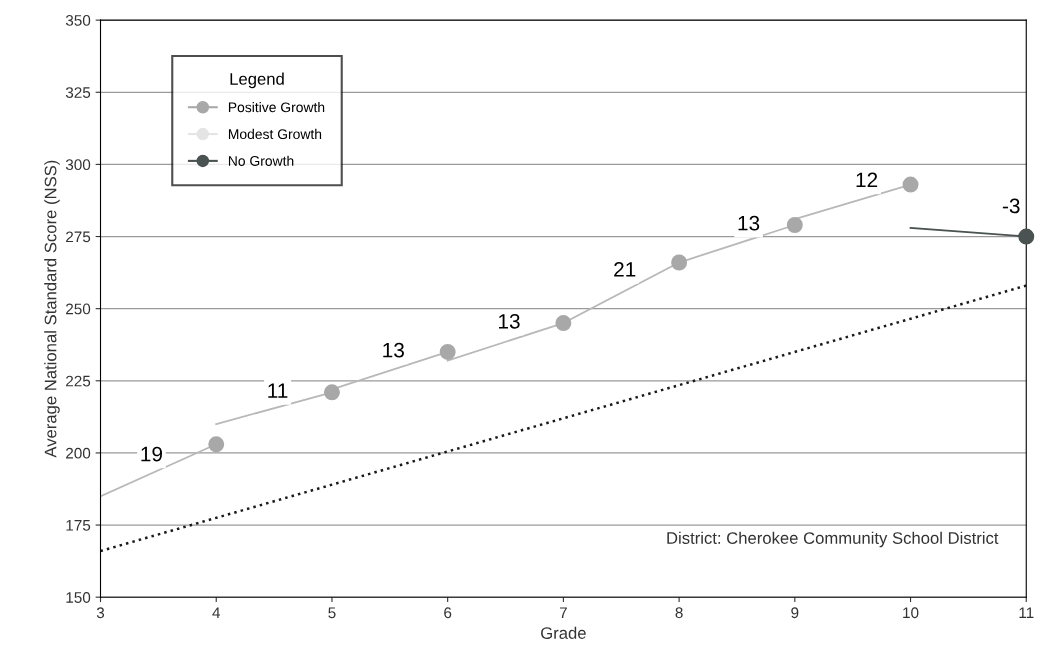  Describe the element at coordinates (100, 613) in the screenshot. I see `x-tick-label: 3` at that location.